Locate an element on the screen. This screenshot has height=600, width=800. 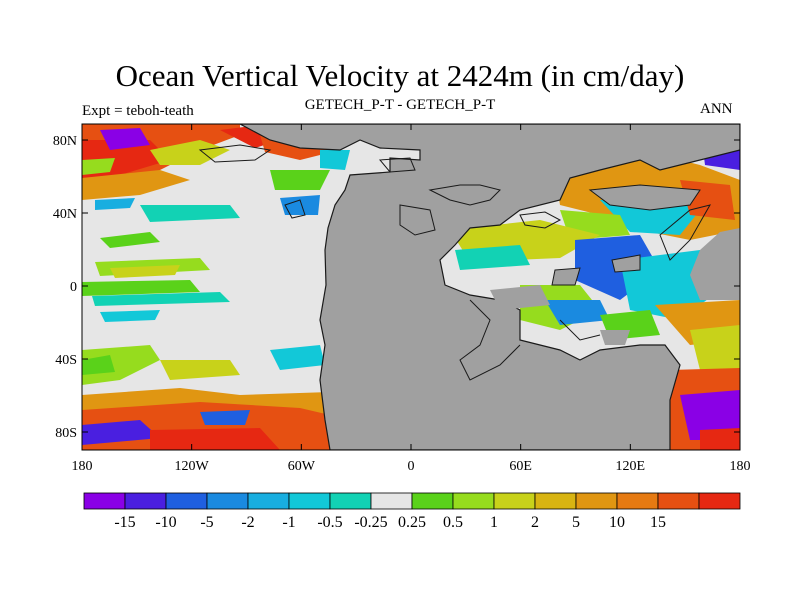
lat-label: 80S is located at coordinates (66, 433).